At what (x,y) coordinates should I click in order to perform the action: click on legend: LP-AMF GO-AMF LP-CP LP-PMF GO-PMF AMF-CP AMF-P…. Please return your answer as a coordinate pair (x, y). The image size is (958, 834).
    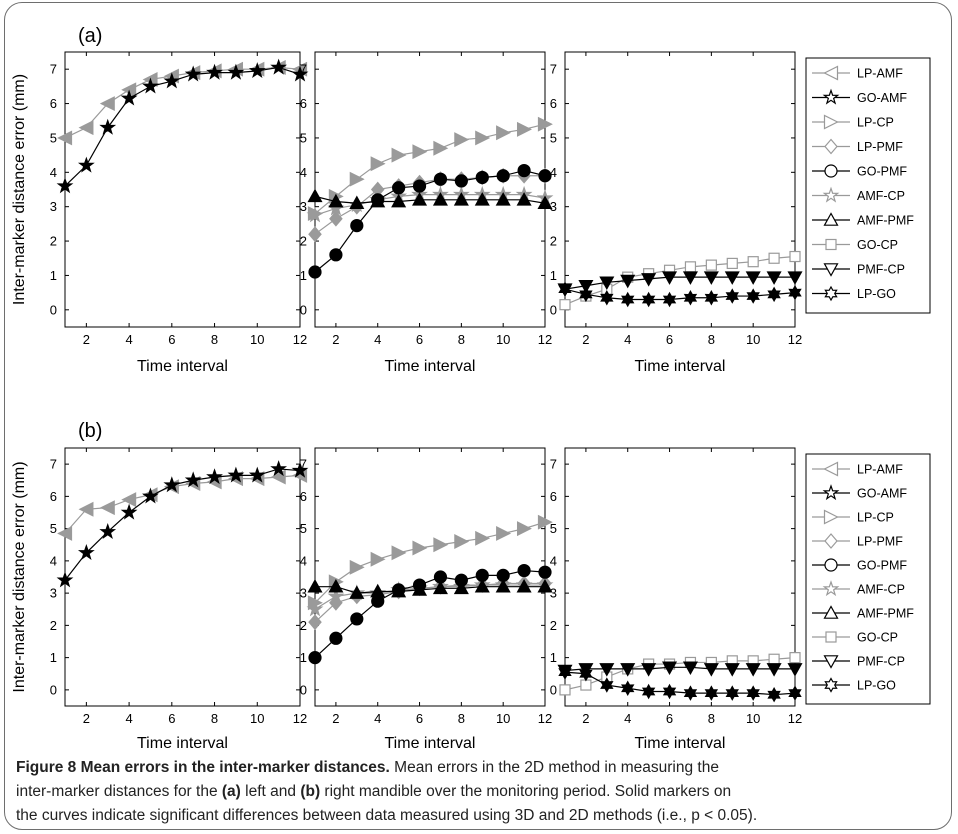
    Looking at the image, I should click on (868, 185).